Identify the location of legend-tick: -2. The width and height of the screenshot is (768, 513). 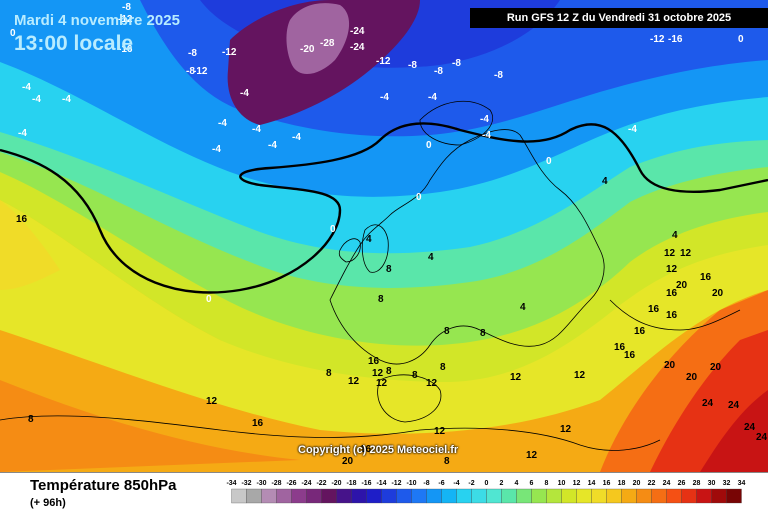
(471, 483).